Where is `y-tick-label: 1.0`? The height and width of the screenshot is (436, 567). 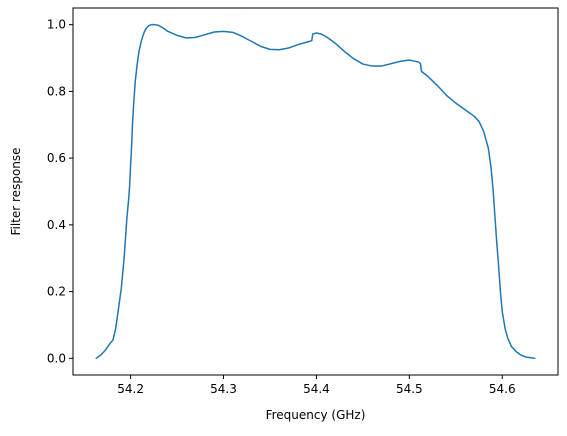 y-tick-label: 1.0 is located at coordinates (56, 25).